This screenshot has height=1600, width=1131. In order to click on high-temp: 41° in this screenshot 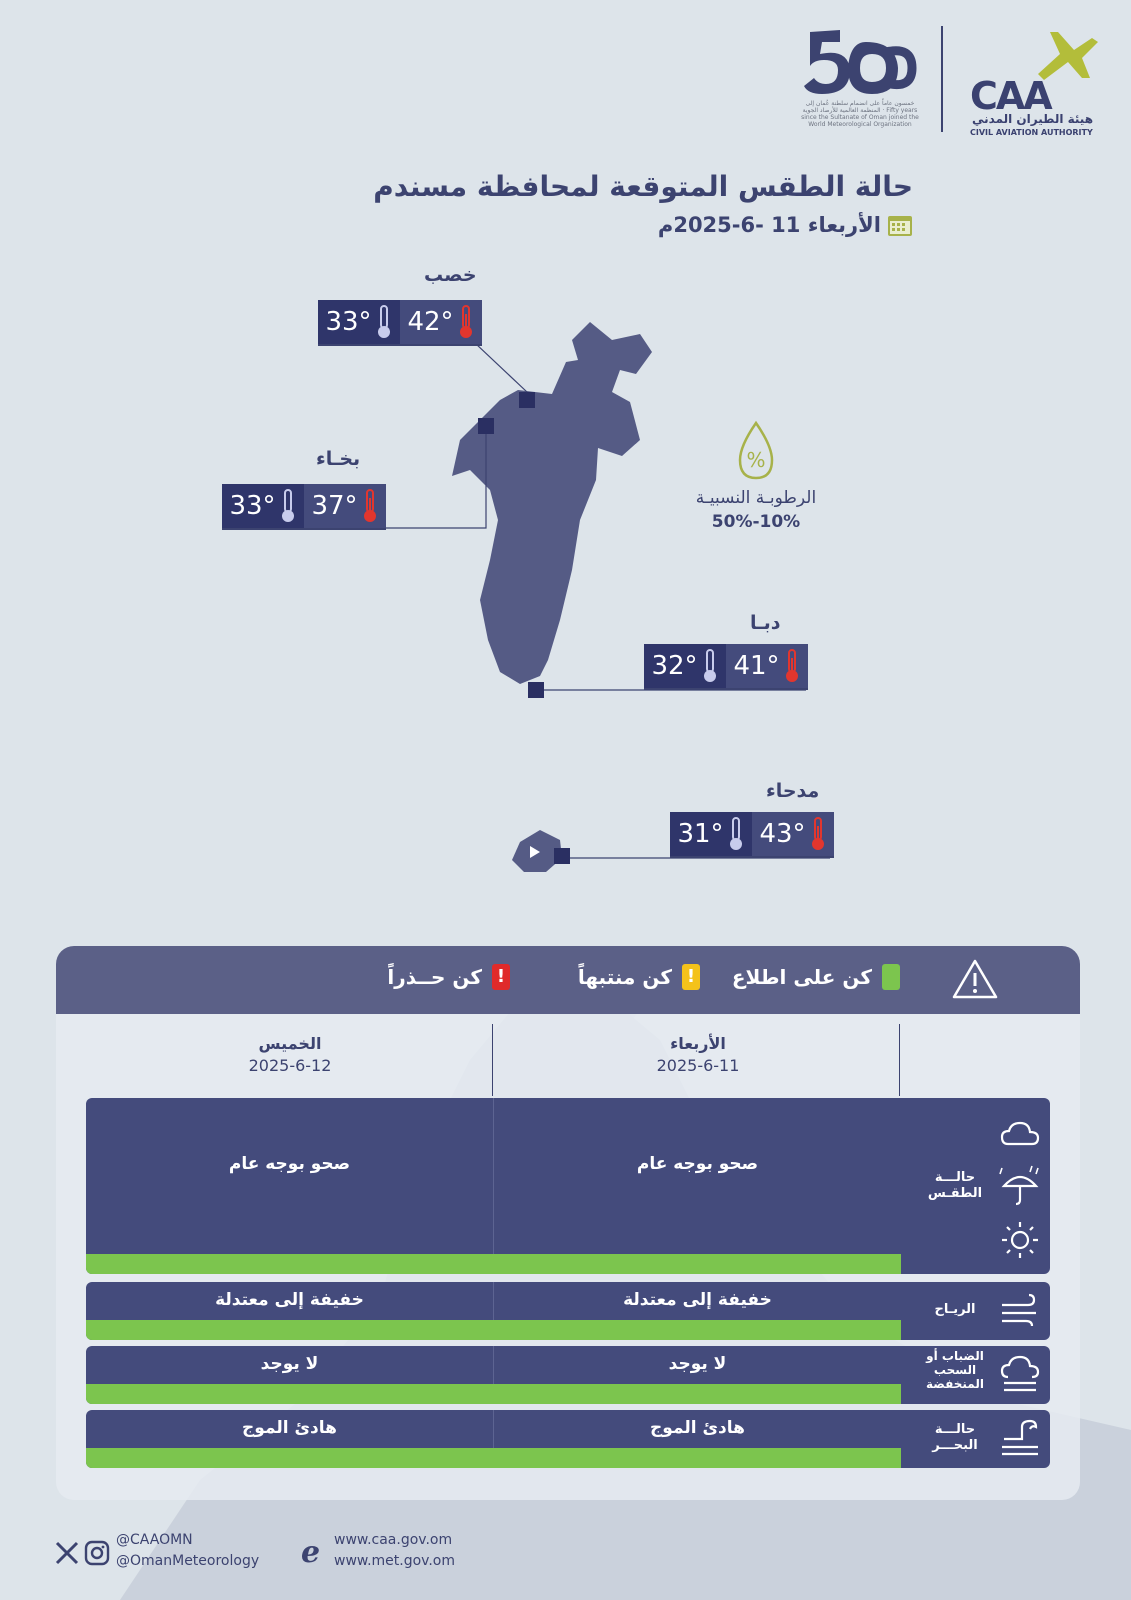, I will do `click(767, 666)`.